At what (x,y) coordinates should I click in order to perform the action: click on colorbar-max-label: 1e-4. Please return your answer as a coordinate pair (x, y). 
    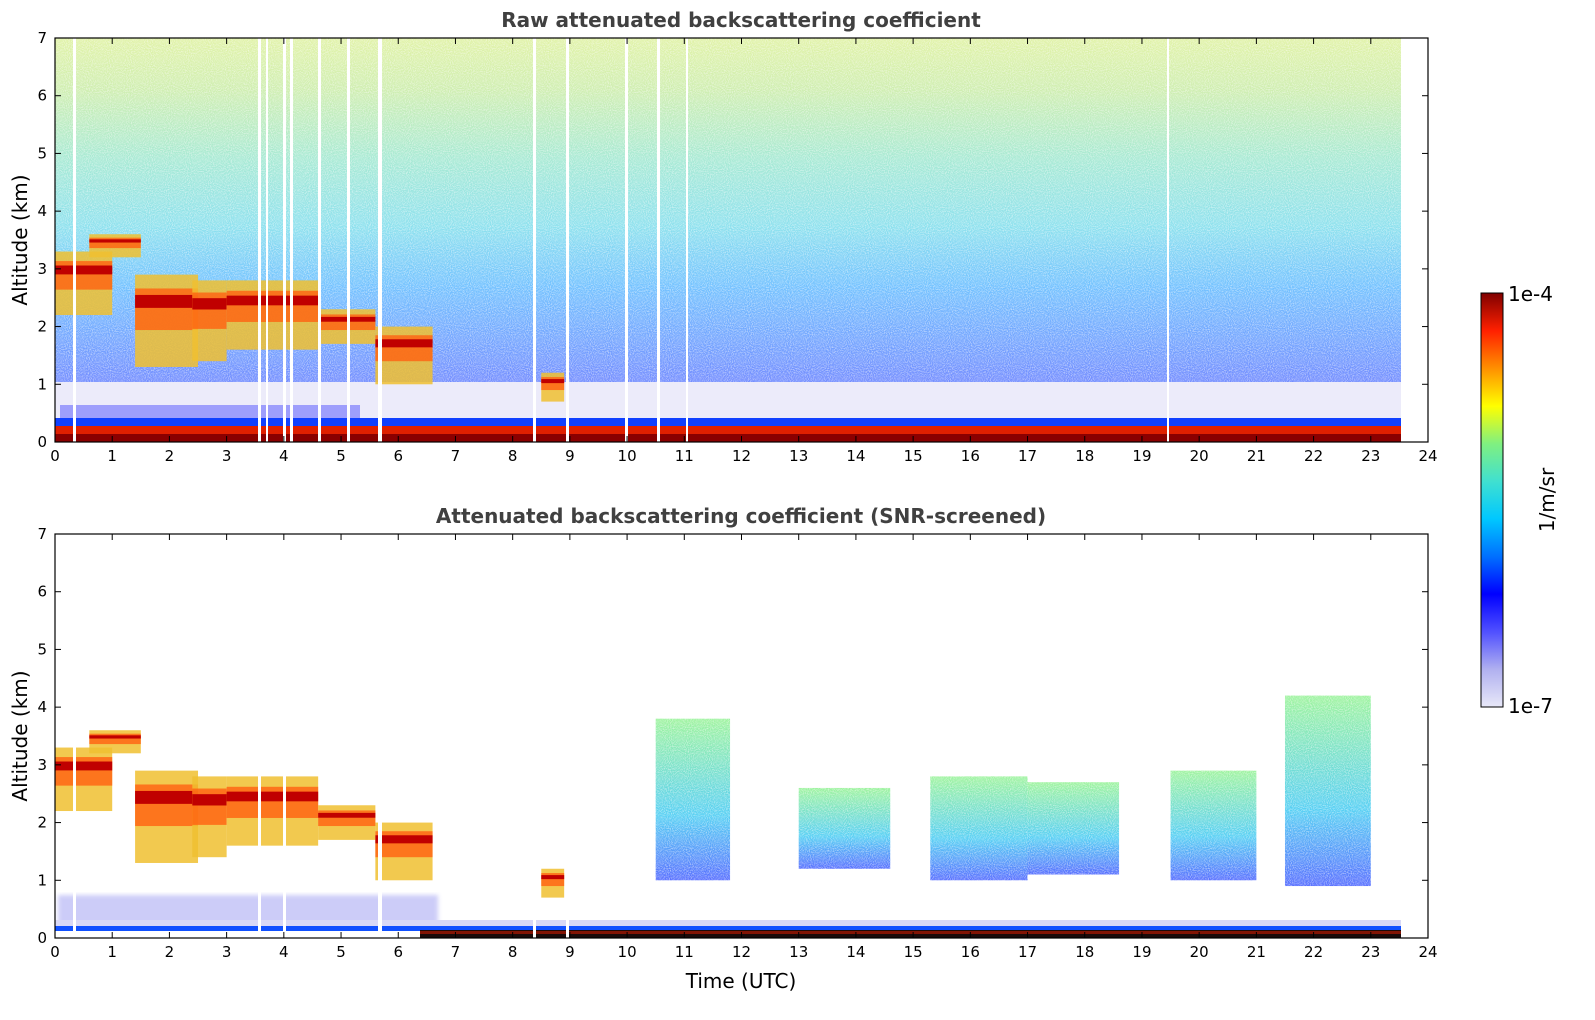
    Looking at the image, I should click on (1530, 294).